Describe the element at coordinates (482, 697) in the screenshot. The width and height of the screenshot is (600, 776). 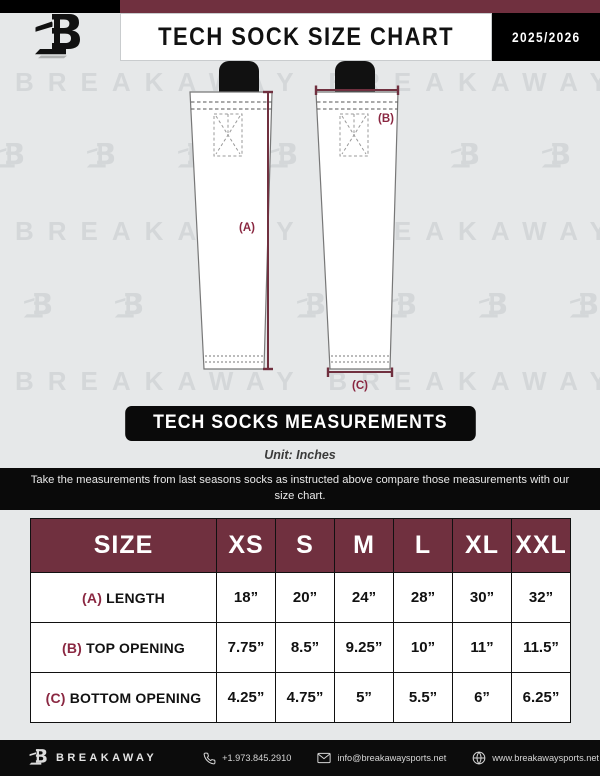
I see `table-cell: 6”` at that location.